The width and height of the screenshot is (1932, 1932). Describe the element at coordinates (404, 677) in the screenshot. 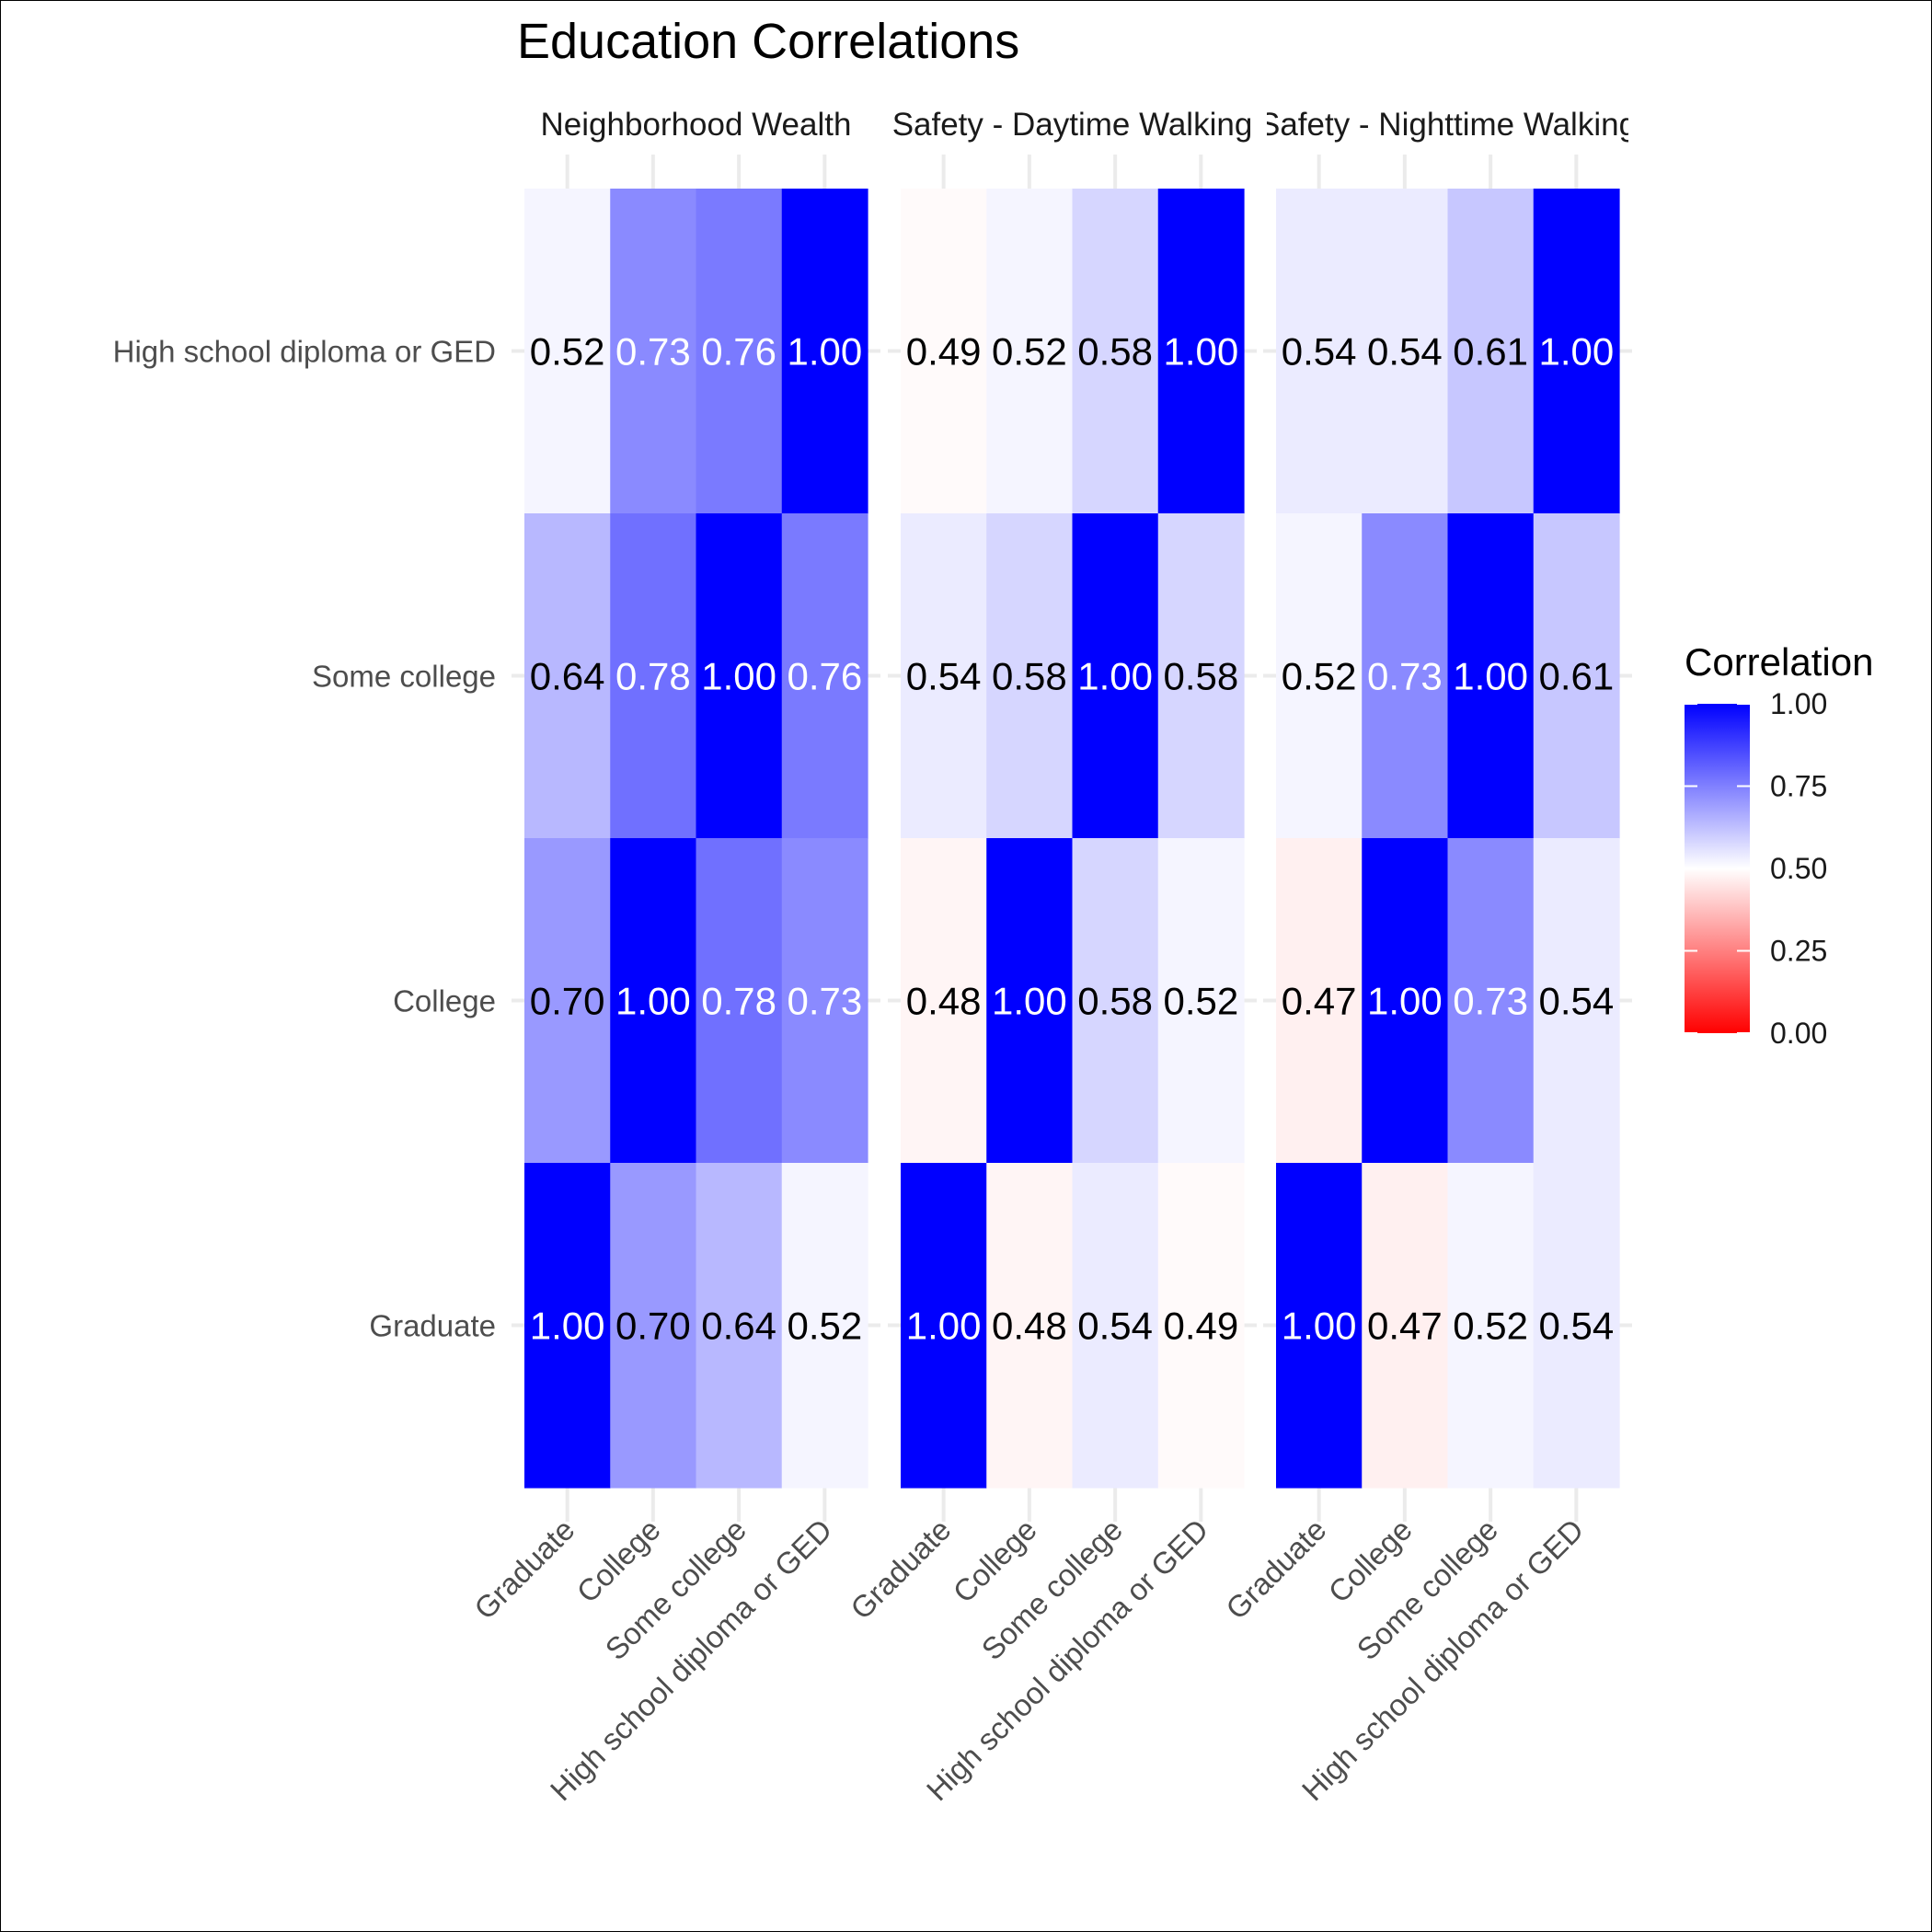

I see `y-axis-label: Some college` at that location.